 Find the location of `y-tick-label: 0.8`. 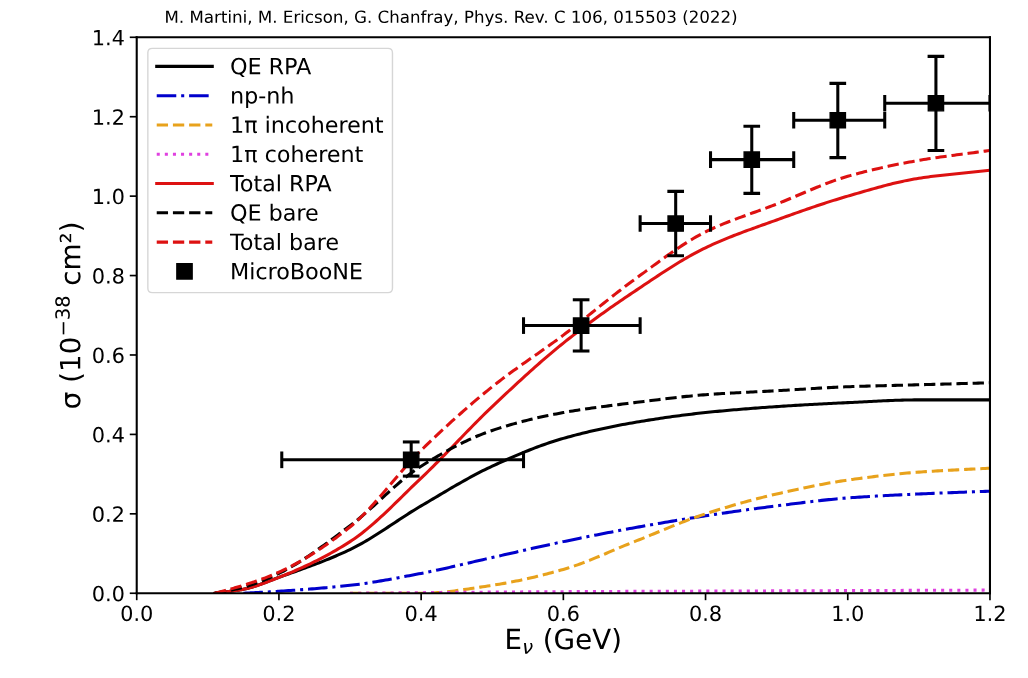

y-tick-label: 0.8 is located at coordinates (108, 276).